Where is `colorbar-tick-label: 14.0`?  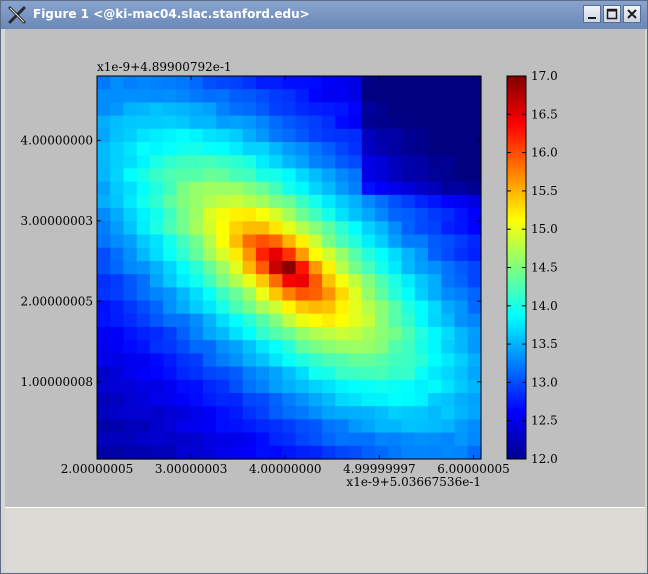
colorbar-tick-label: 14.0 is located at coordinates (544, 306).